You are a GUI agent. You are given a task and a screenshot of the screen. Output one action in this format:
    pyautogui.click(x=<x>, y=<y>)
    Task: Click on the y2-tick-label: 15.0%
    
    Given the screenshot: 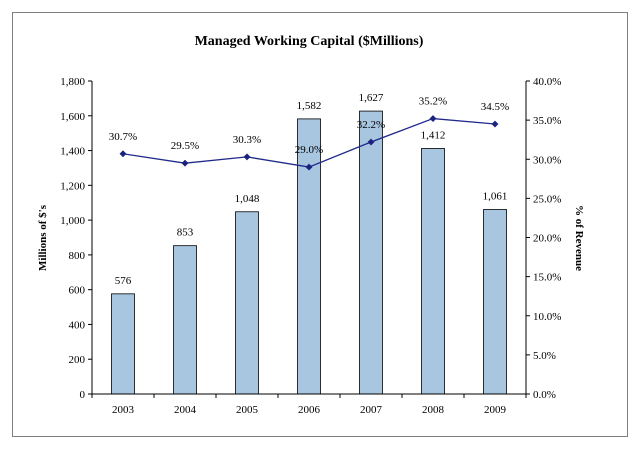 What is the action you would take?
    pyautogui.click(x=547, y=278)
    